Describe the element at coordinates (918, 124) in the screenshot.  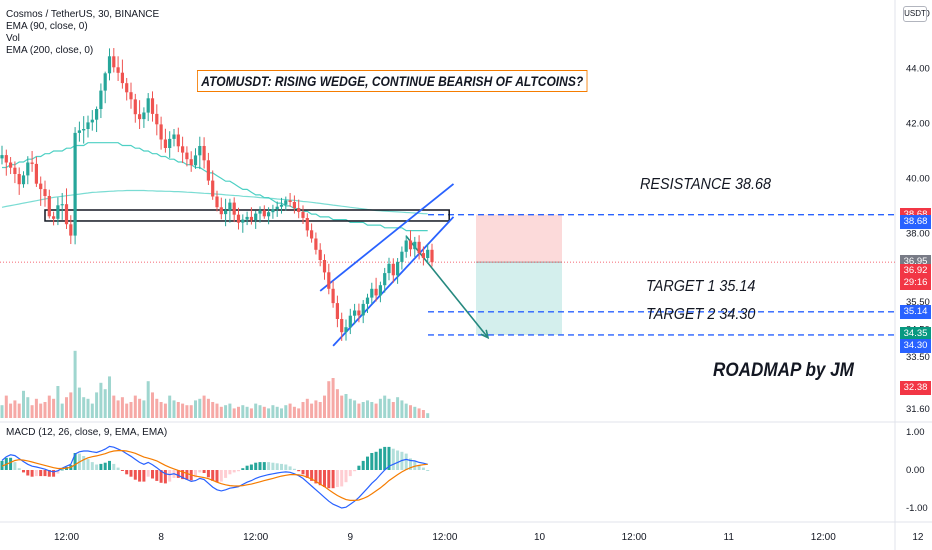
I see `price-tick-label: 42.00` at that location.